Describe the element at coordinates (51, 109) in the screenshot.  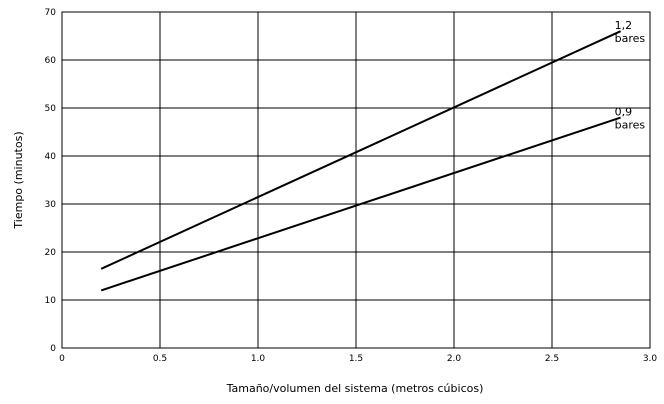
I see `y-tick-label: 50` at that location.